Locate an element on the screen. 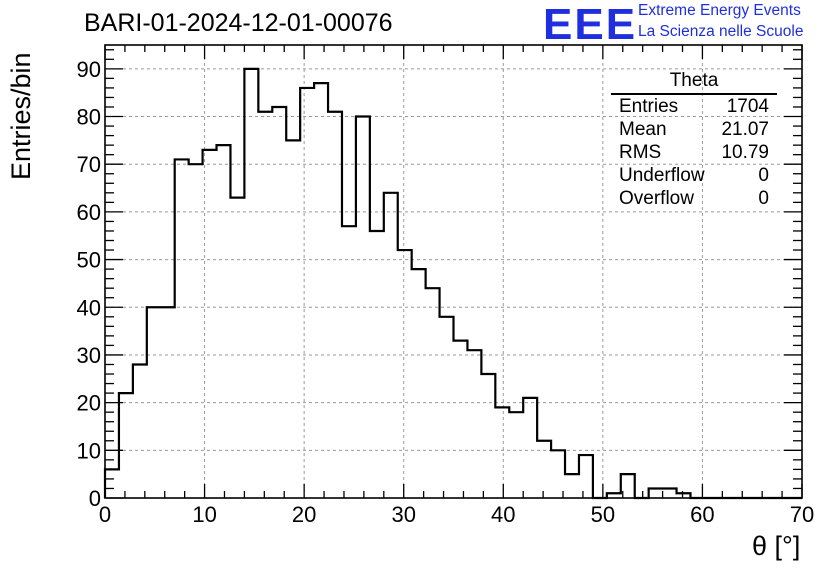 This screenshot has width=836, height=572. eee-logo-mark: EEE is located at coordinates (590, 24).